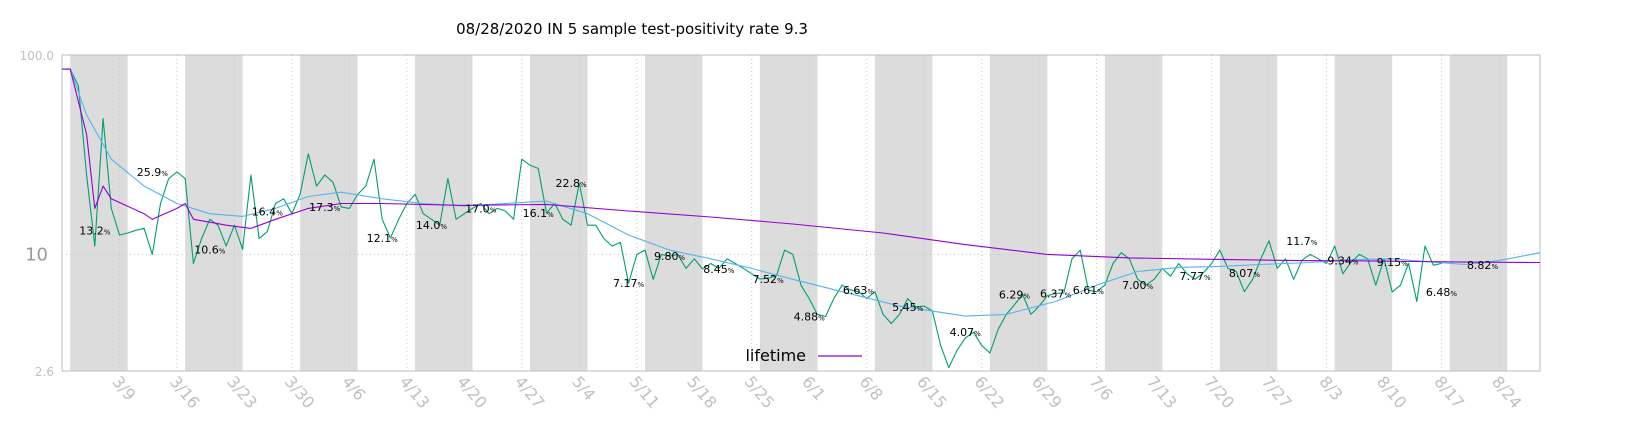  I want to click on data-label-value: 25.9, so click(149, 172).